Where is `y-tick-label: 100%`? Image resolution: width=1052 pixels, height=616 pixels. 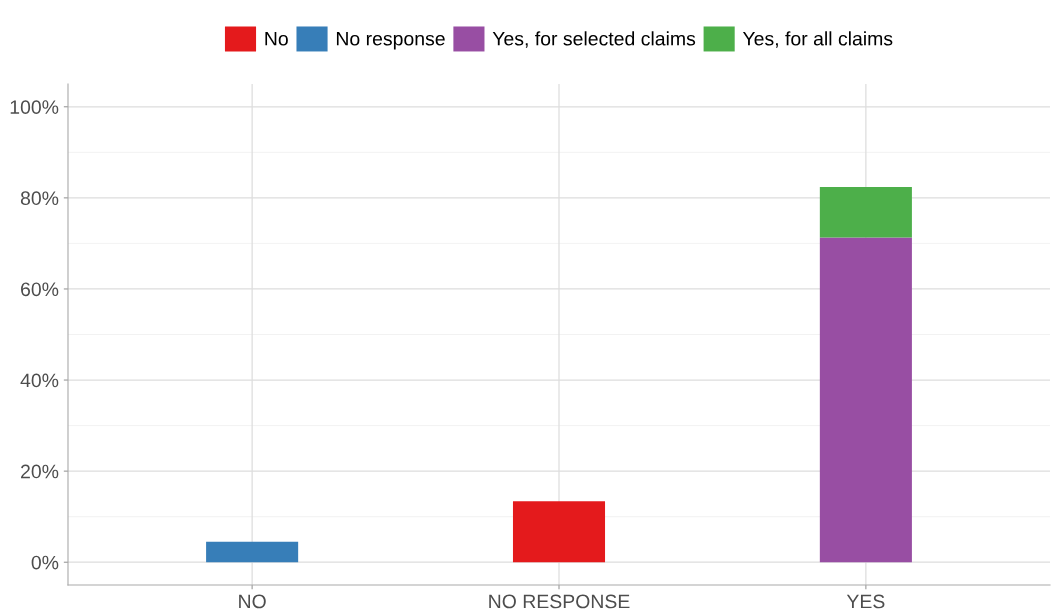 y-tick-label: 100% is located at coordinates (34, 107).